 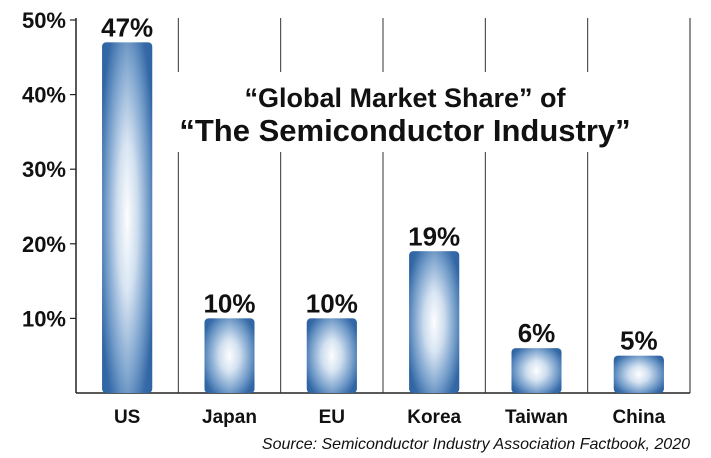 What do you see at coordinates (434, 417) in the screenshot?
I see `category-label: Korea` at bounding box center [434, 417].